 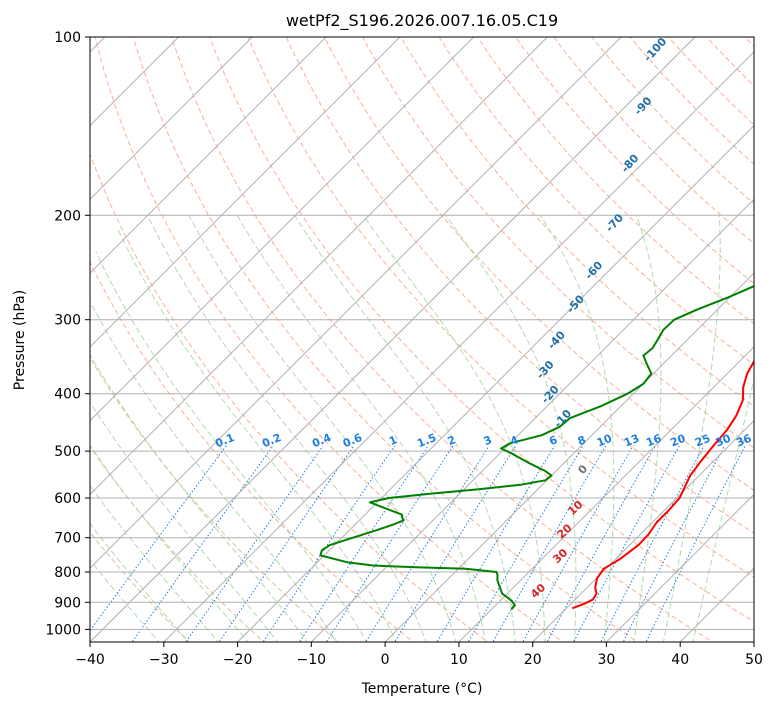 What do you see at coordinates (90, 660) in the screenshot?
I see `x-tick-label: −40` at bounding box center [90, 660].